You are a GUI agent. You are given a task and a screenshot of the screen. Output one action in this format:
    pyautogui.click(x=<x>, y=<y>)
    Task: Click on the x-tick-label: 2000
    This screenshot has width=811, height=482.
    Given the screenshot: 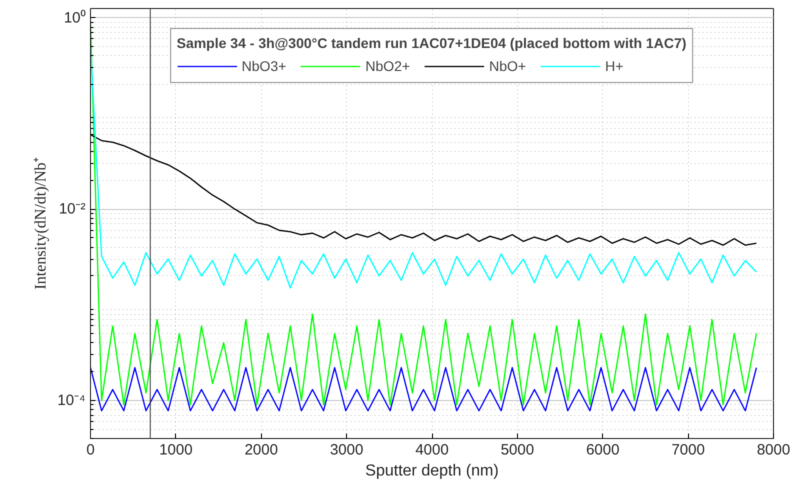 What is the action you would take?
    pyautogui.click(x=261, y=450)
    